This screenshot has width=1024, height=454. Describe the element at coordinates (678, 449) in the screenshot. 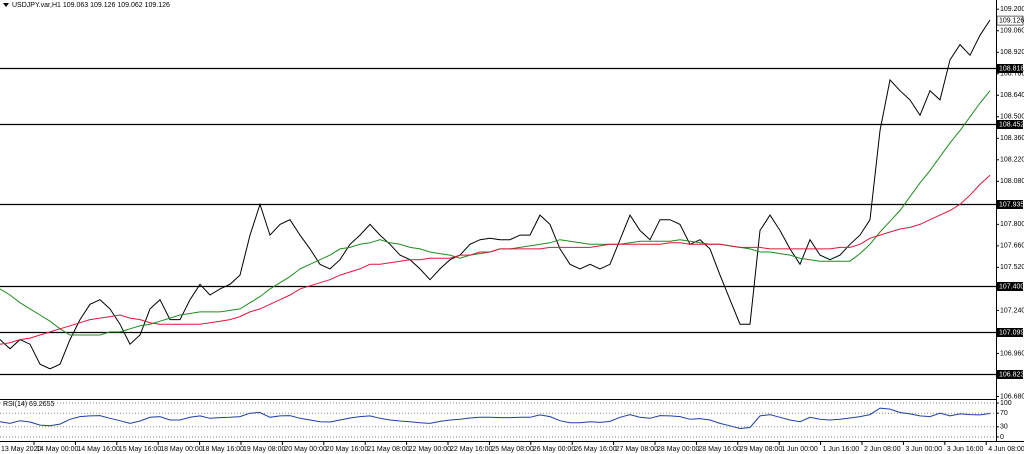

I see `x-tick-label: 28 May 00:00` at that location.